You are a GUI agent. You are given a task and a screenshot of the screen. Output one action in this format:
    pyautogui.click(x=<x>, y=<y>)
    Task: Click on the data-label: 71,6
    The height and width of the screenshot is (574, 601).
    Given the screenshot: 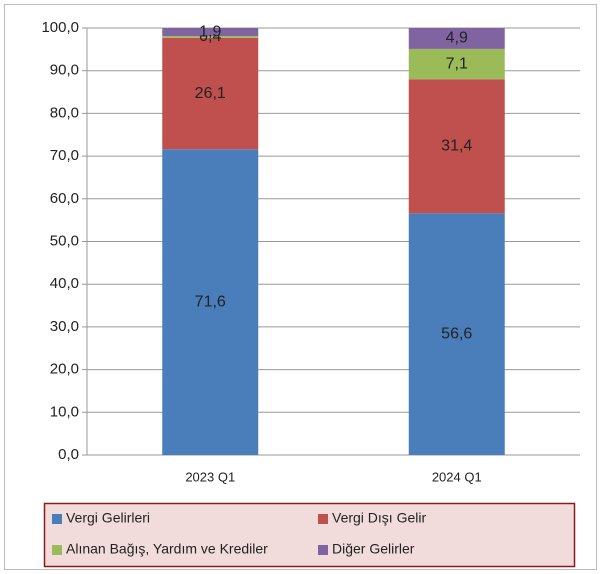 What is the action you would take?
    pyautogui.click(x=210, y=301)
    